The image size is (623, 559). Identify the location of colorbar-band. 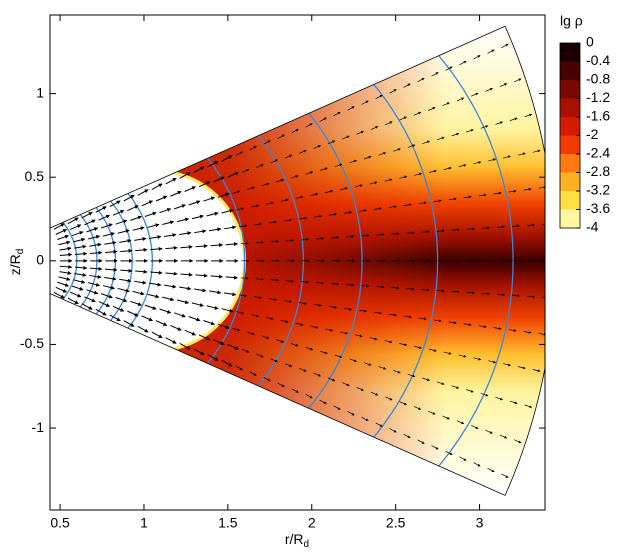
(570, 89).